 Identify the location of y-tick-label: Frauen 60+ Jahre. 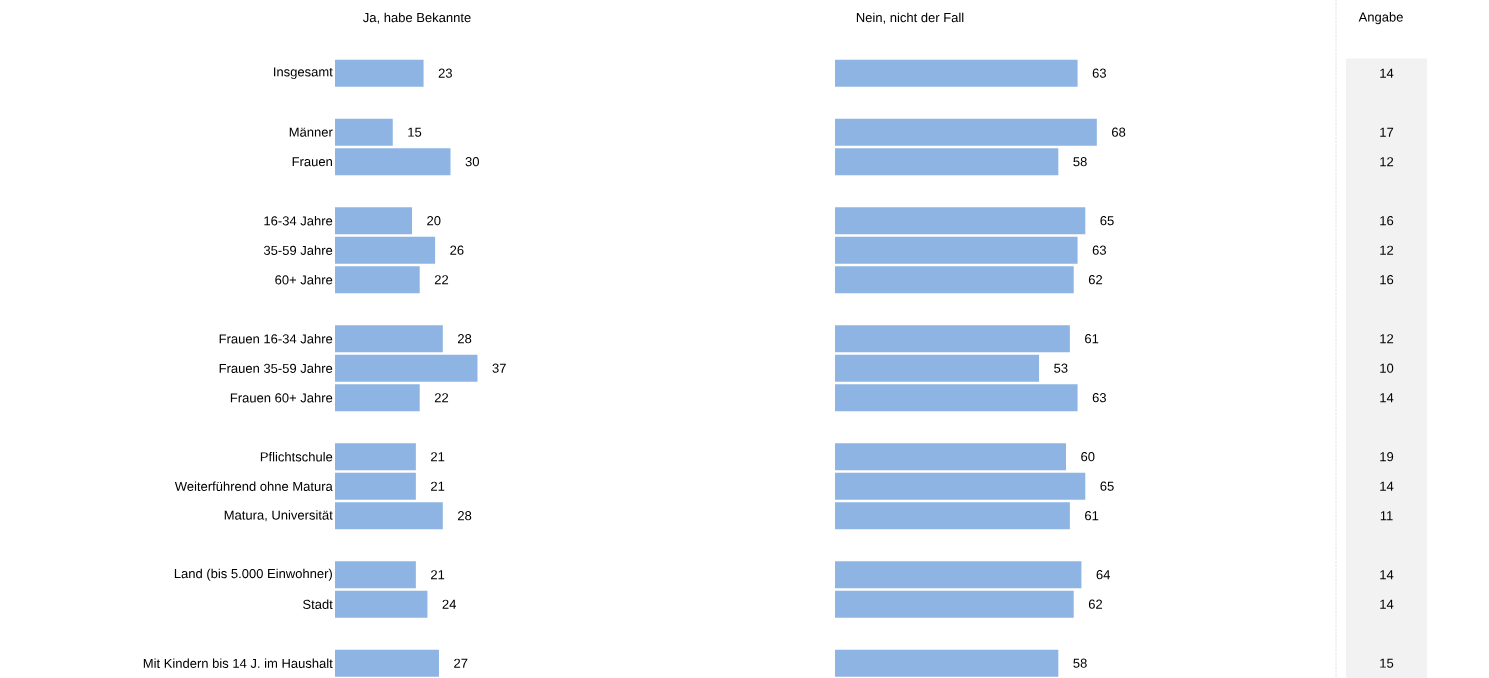
(281, 397).